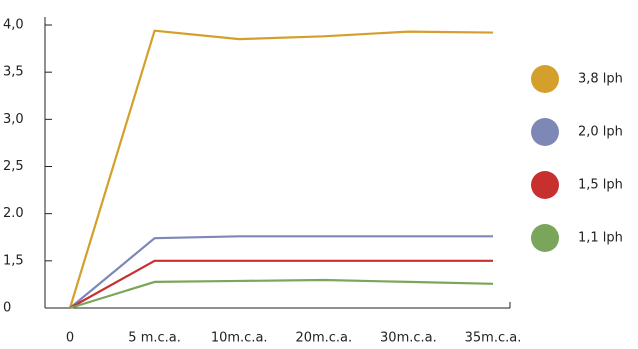 The image size is (638, 349). I want to click on legend-label: 1,1 lph, so click(600, 238).